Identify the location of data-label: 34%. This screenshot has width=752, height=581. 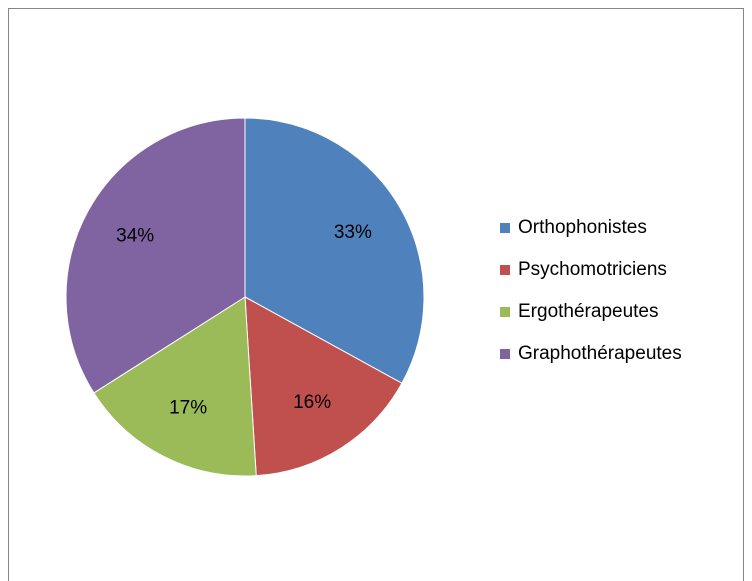
(135, 236).